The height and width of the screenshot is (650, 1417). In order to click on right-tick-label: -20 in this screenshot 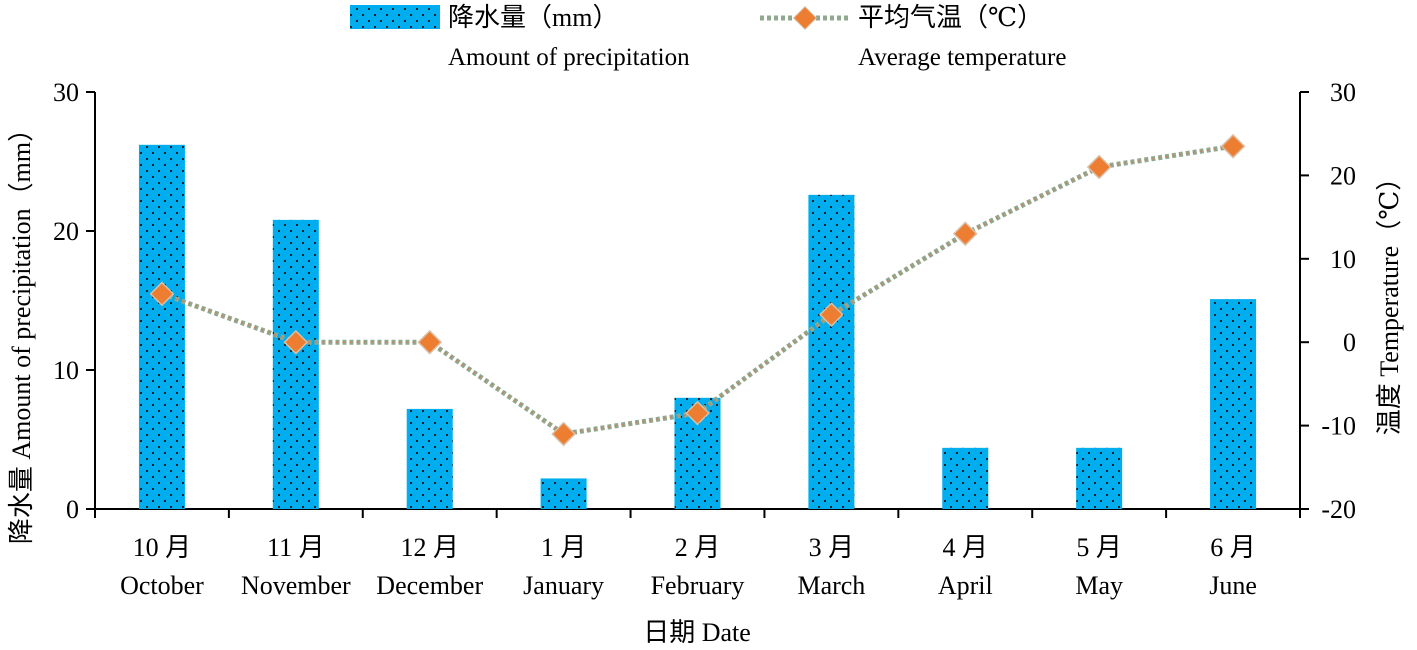, I will do `click(1338, 509)`.